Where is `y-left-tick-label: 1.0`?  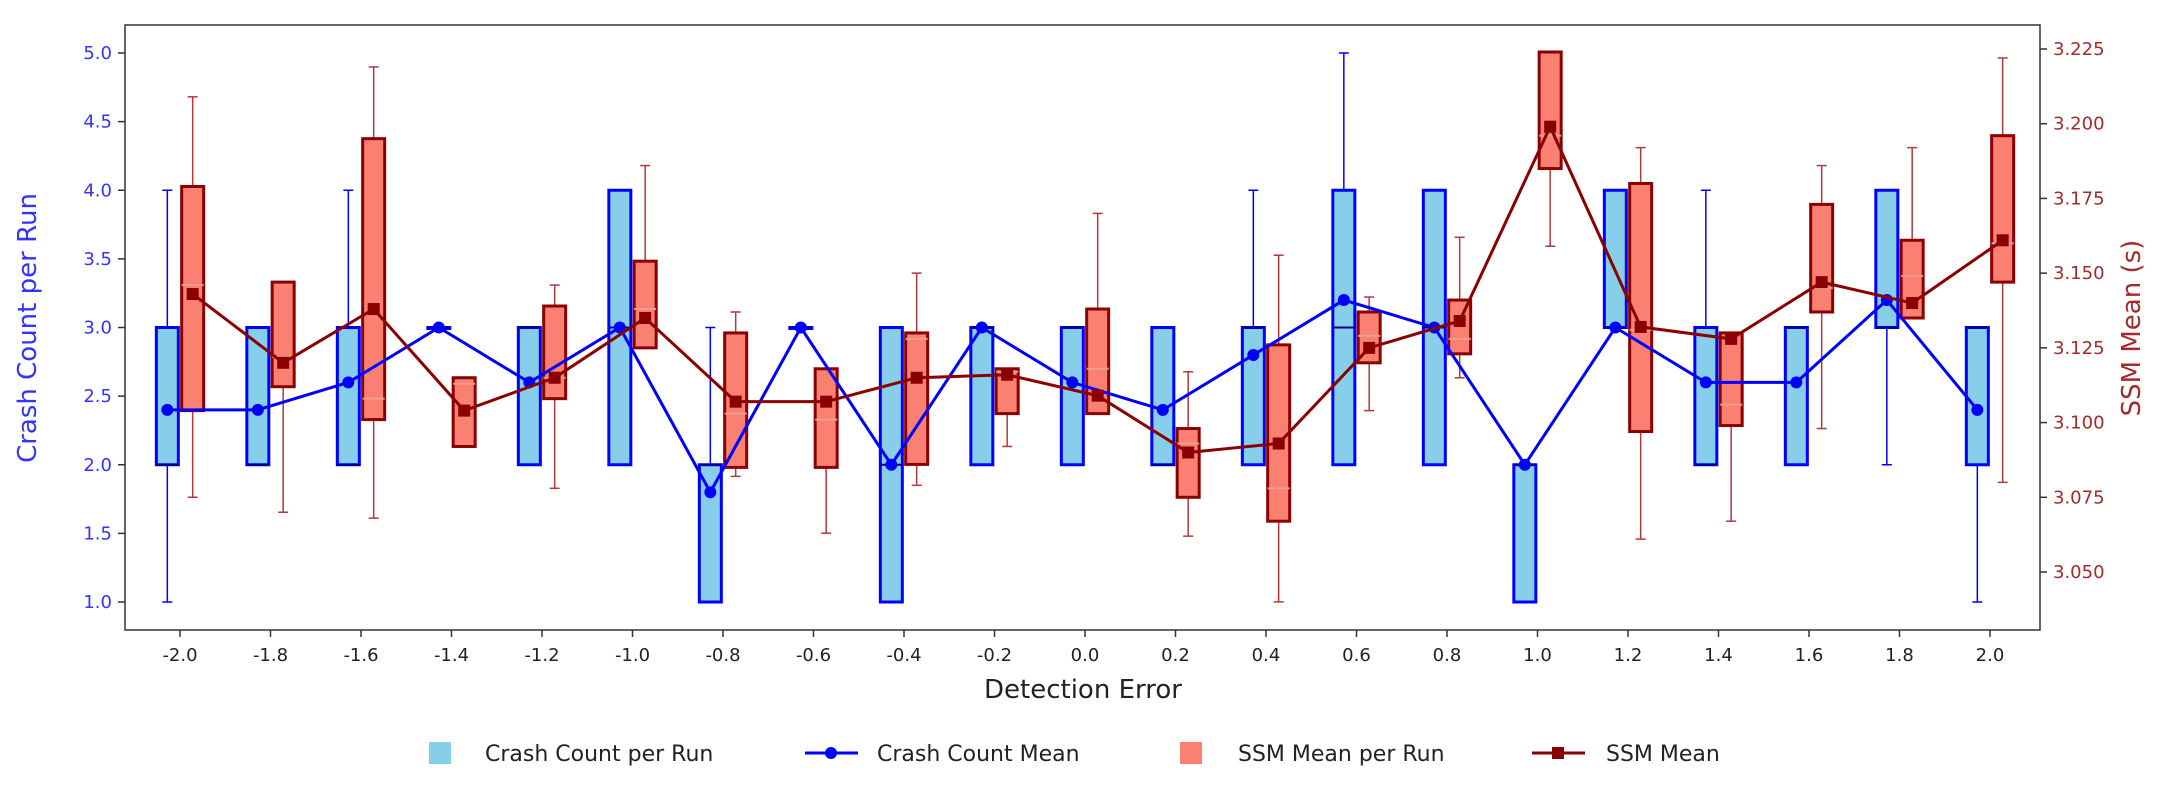
y-left-tick-label: 1.0 is located at coordinates (97, 602).